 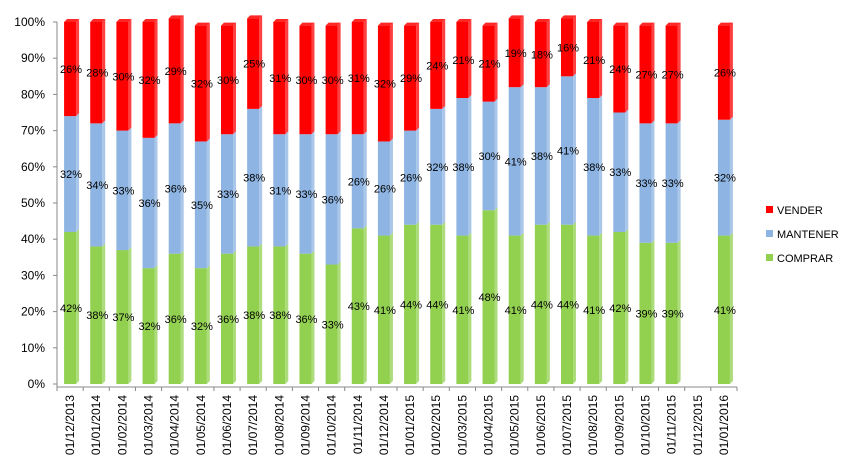 I want to click on data-label: 30%, so click(x=228, y=81).